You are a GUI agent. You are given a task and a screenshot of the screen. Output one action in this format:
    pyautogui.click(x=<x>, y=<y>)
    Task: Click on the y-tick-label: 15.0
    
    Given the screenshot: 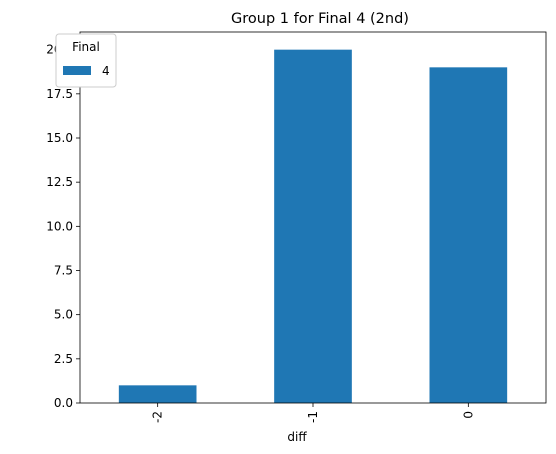 What is the action you would take?
    pyautogui.click(x=59, y=138)
    